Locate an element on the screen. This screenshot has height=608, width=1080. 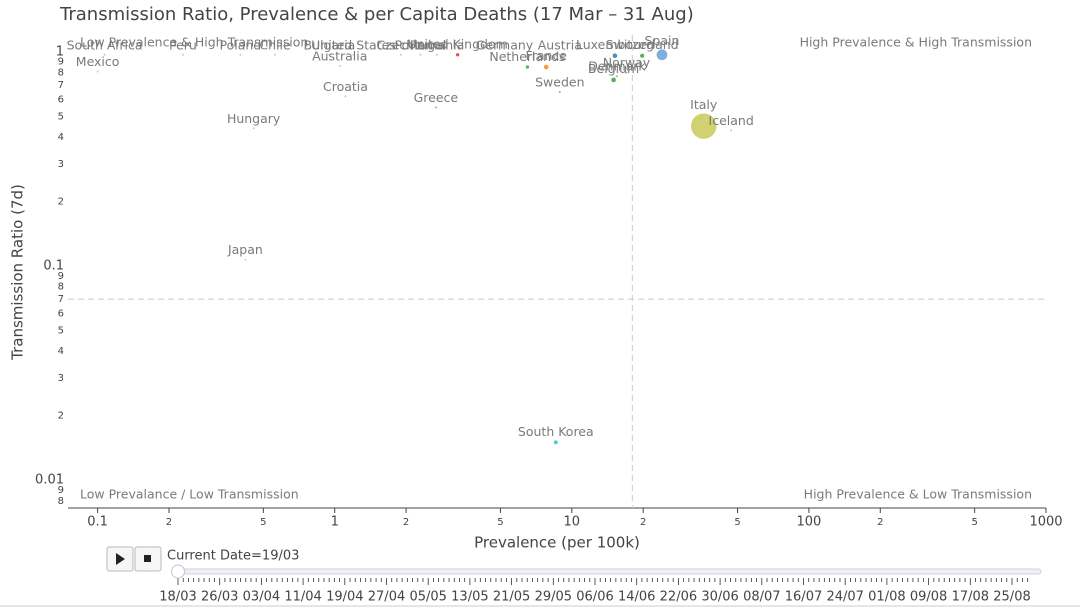
slider-step-label: 24/07 is located at coordinates (844, 597).